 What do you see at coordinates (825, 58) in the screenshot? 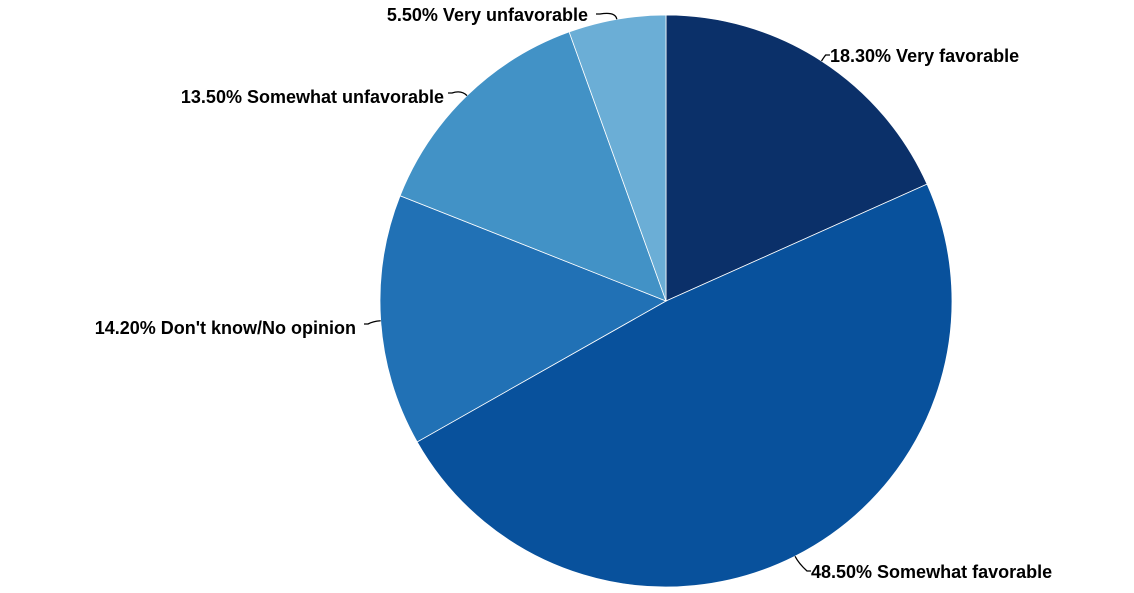
I see `leader-line-very-favorable` at bounding box center [825, 58].